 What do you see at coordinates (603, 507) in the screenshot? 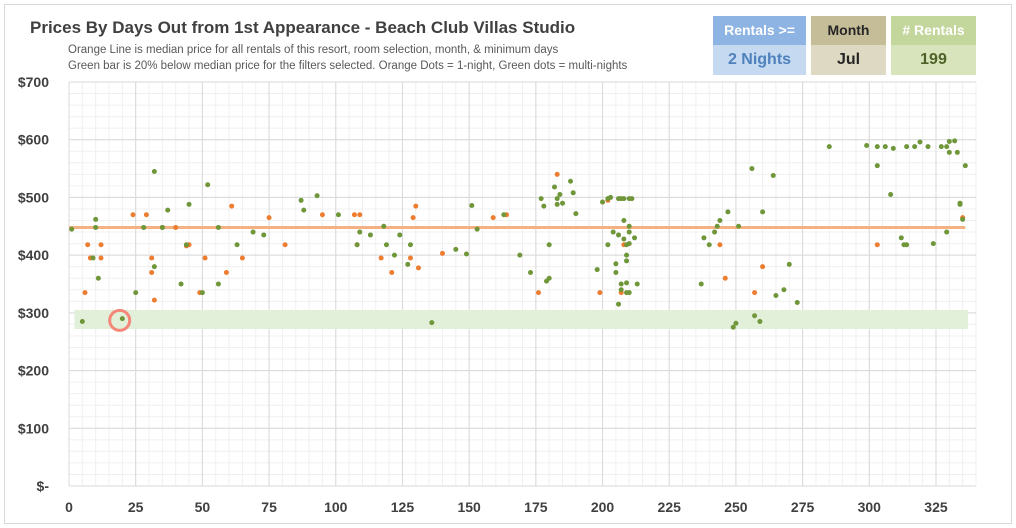
I see `x-tick-label: 200` at bounding box center [603, 507].